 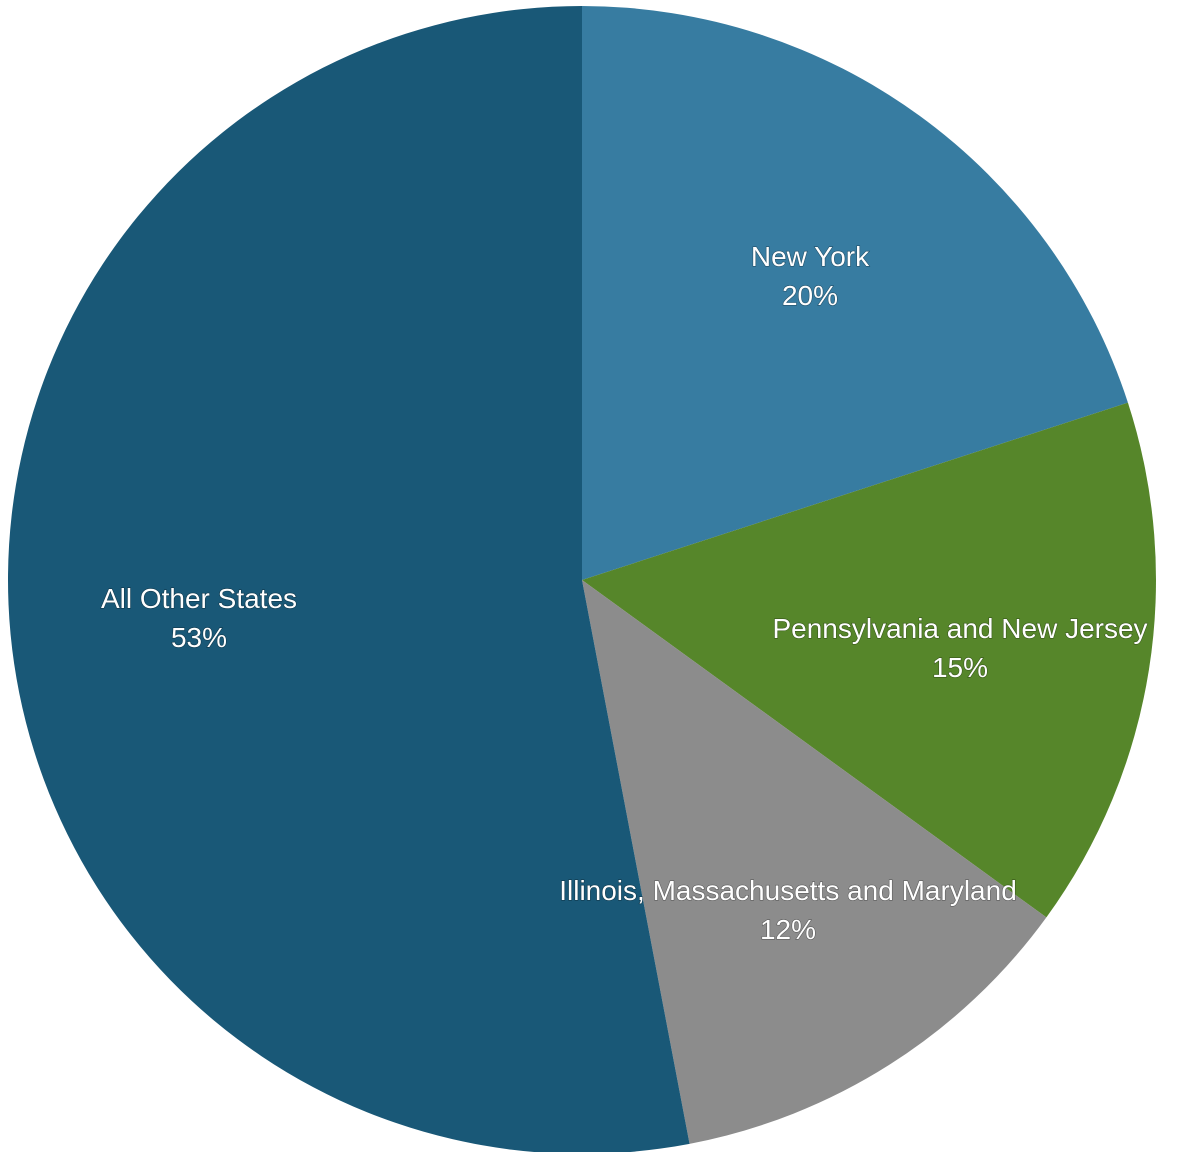 I want to click on slice-value-label: 53%, so click(x=199, y=637).